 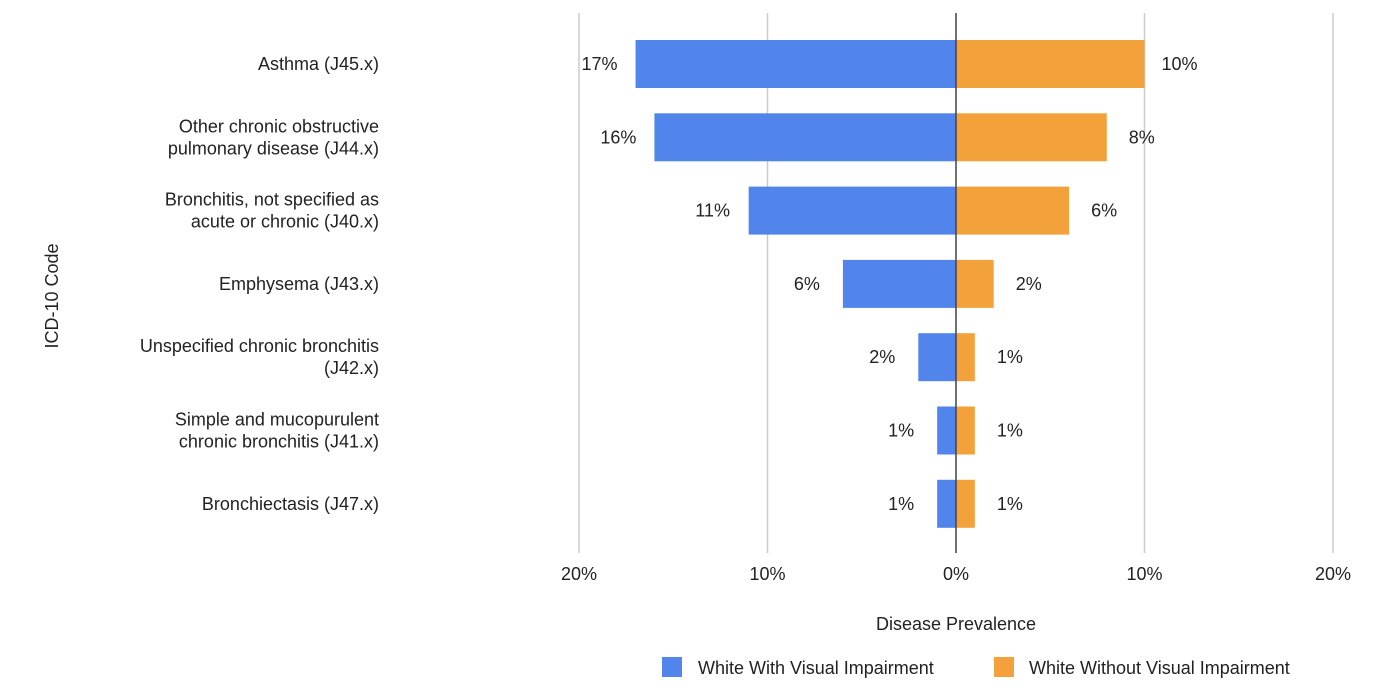 I want to click on category-label: Asthma (J45.x), so click(x=318, y=64).